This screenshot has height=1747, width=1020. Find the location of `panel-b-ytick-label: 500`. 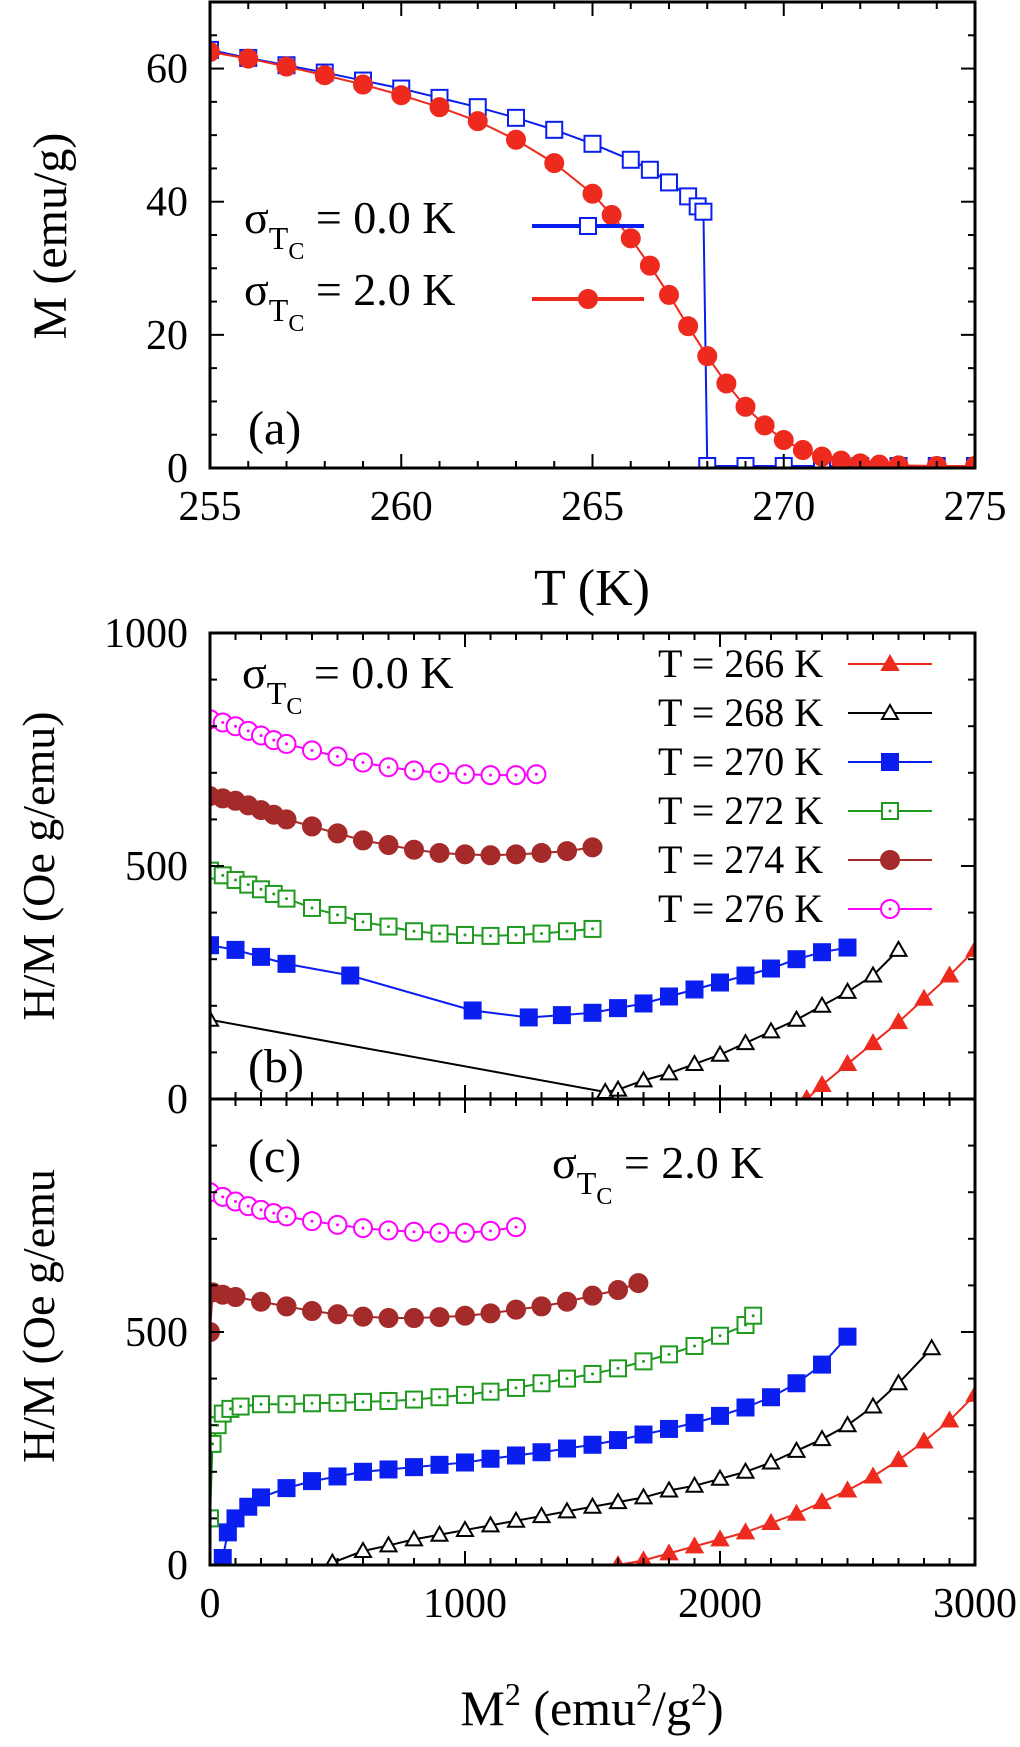

panel-b-ytick-label: 500 is located at coordinates (156, 867).